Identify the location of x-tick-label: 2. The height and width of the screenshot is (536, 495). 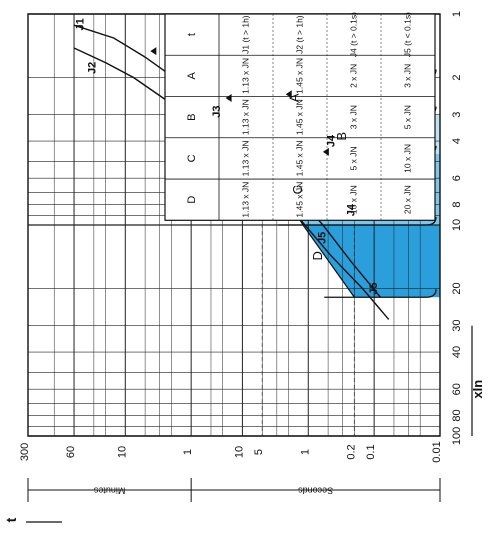
(457, 77).